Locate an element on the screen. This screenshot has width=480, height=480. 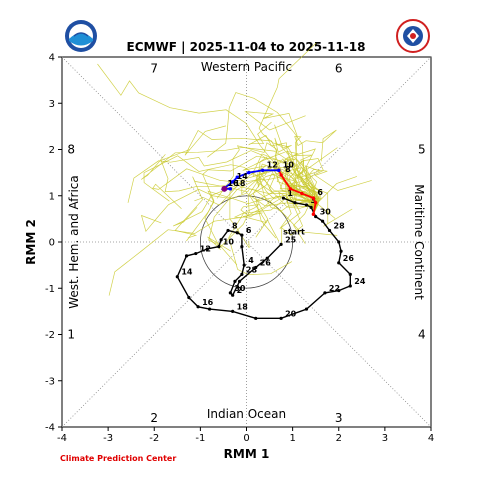
y-tick-label: 3 is located at coordinates (52, 104).